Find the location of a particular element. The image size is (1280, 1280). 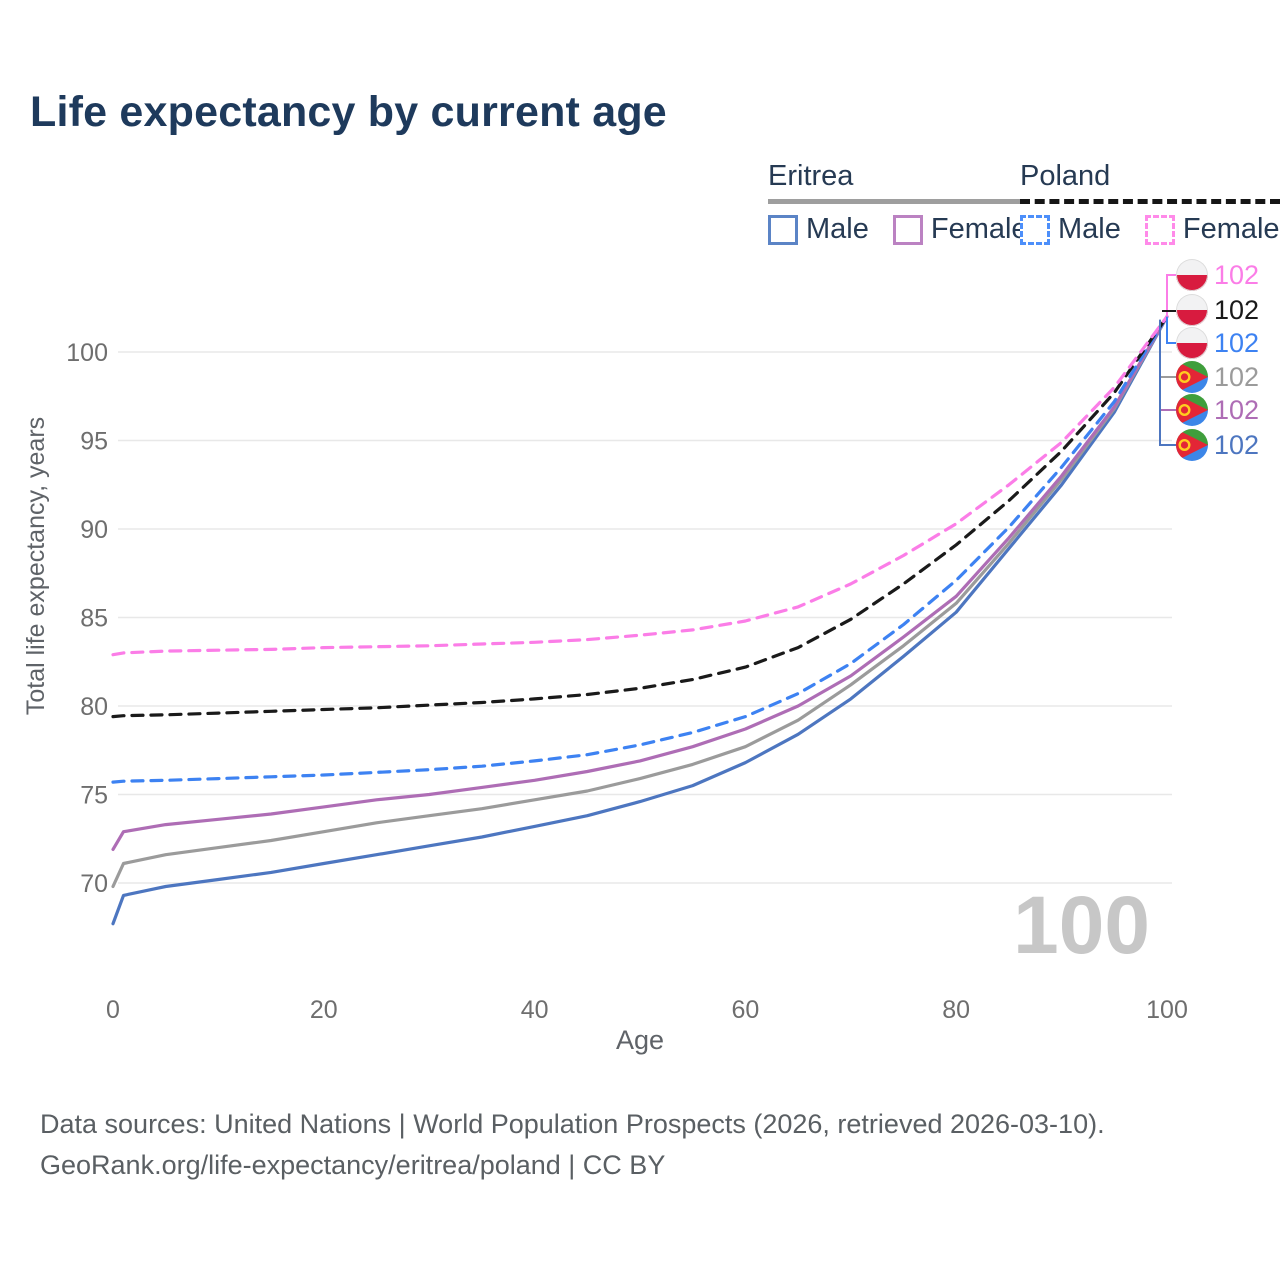

y-tick-label-70: 70 is located at coordinates (94, 884).